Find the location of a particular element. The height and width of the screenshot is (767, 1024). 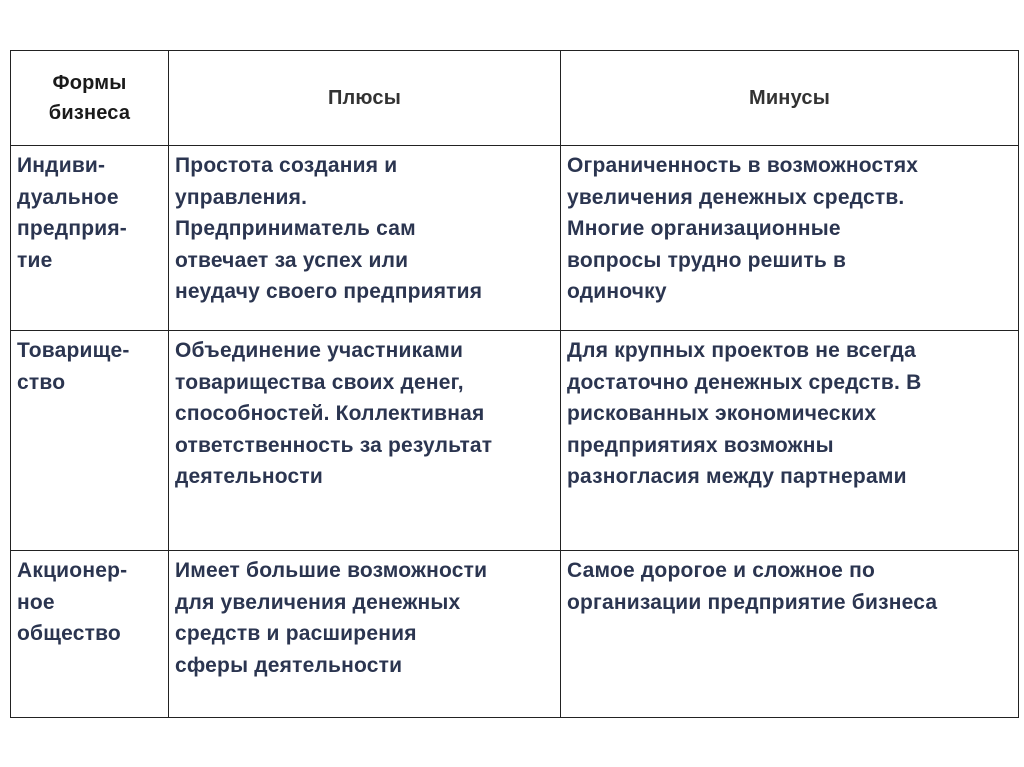

cell-text: Плюсы is located at coordinates (364, 98).